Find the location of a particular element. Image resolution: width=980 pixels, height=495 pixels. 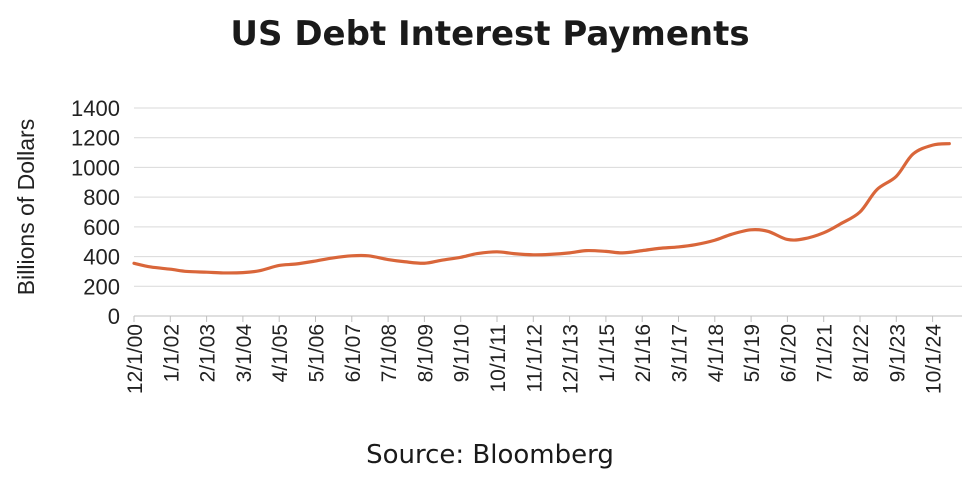

x-tick-label: 7/1/08 is located at coordinates (389, 353).